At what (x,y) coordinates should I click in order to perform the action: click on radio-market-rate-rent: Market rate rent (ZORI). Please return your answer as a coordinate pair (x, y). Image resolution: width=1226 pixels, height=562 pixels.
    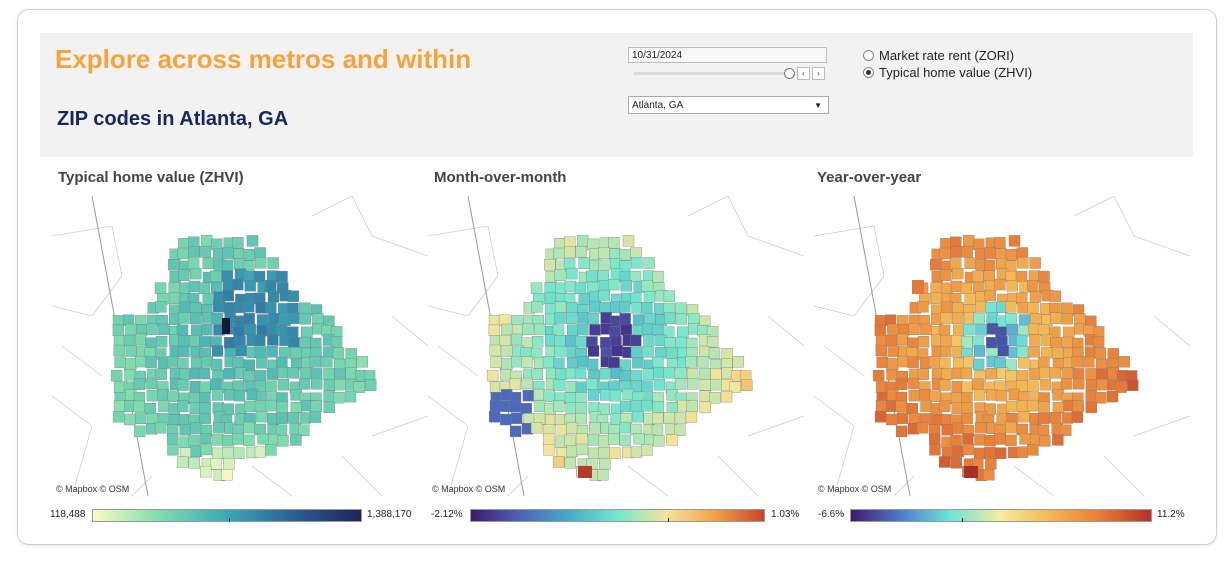
    Looking at the image, I should click on (948, 56).